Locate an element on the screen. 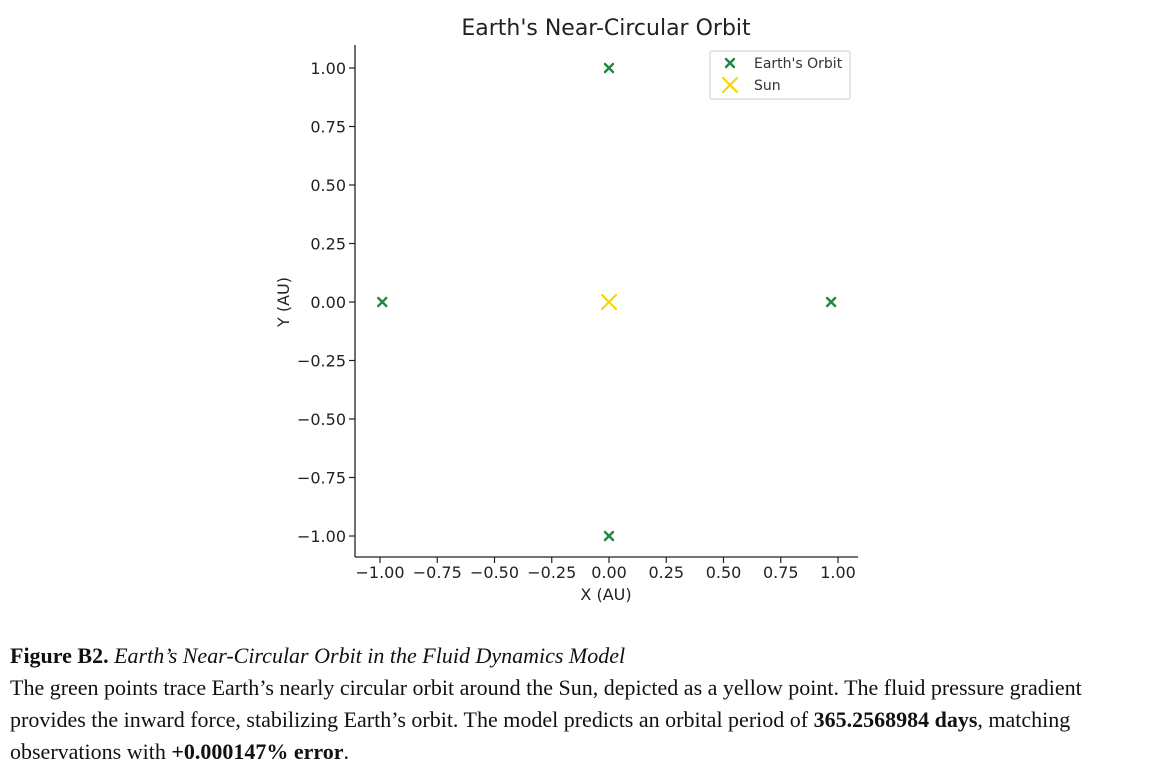  y-tick-label: −0.25 is located at coordinates (321, 361).